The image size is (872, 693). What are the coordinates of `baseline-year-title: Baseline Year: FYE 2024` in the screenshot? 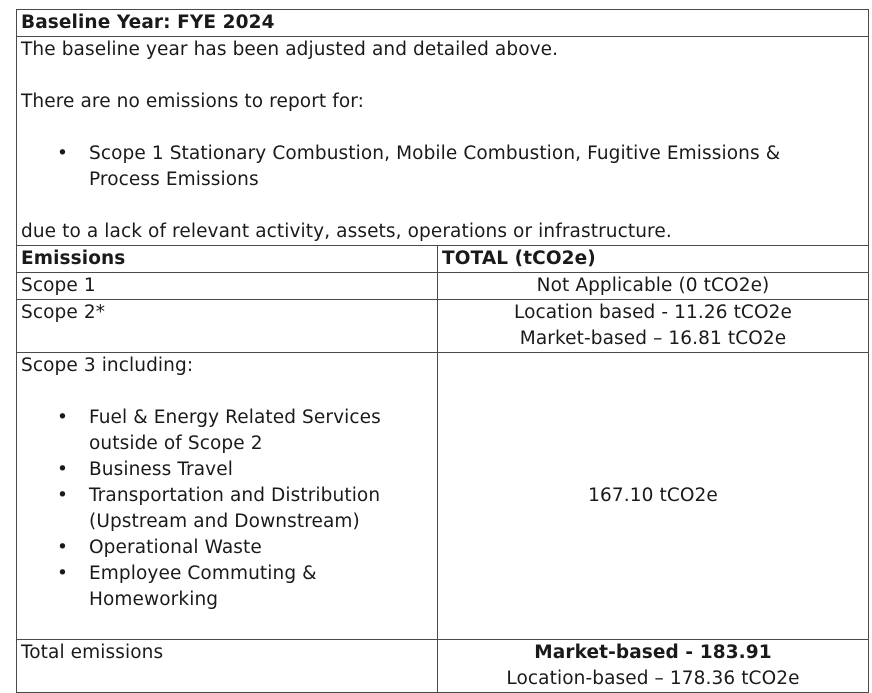 It's located at (442, 23).